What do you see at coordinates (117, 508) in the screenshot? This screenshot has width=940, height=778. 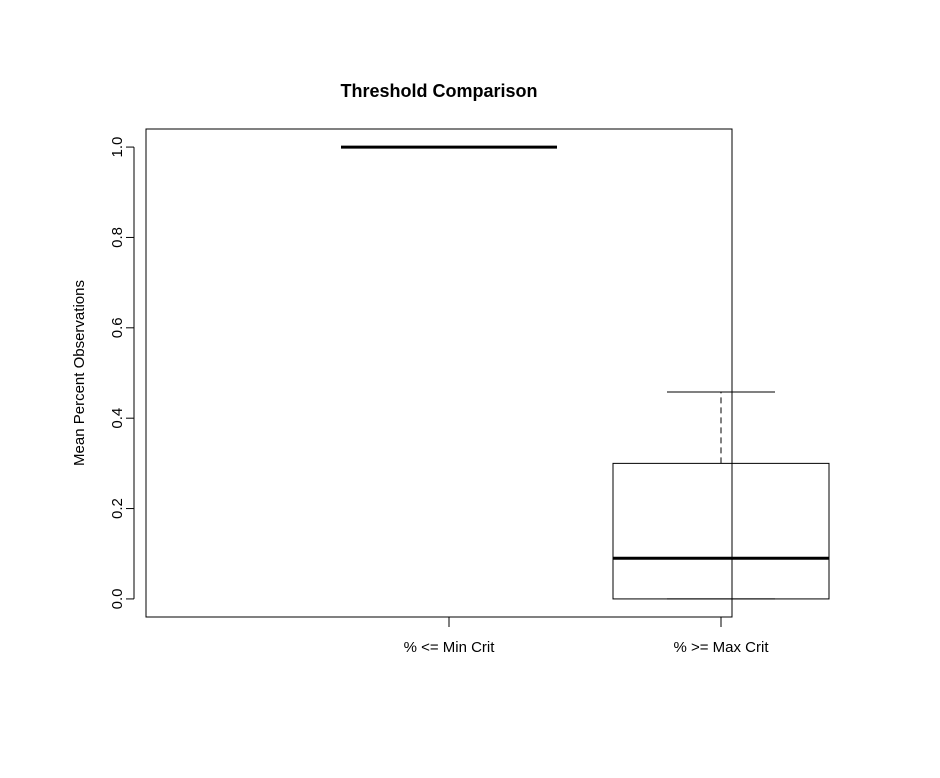 I see `y-tick-label: 0.2` at bounding box center [117, 508].